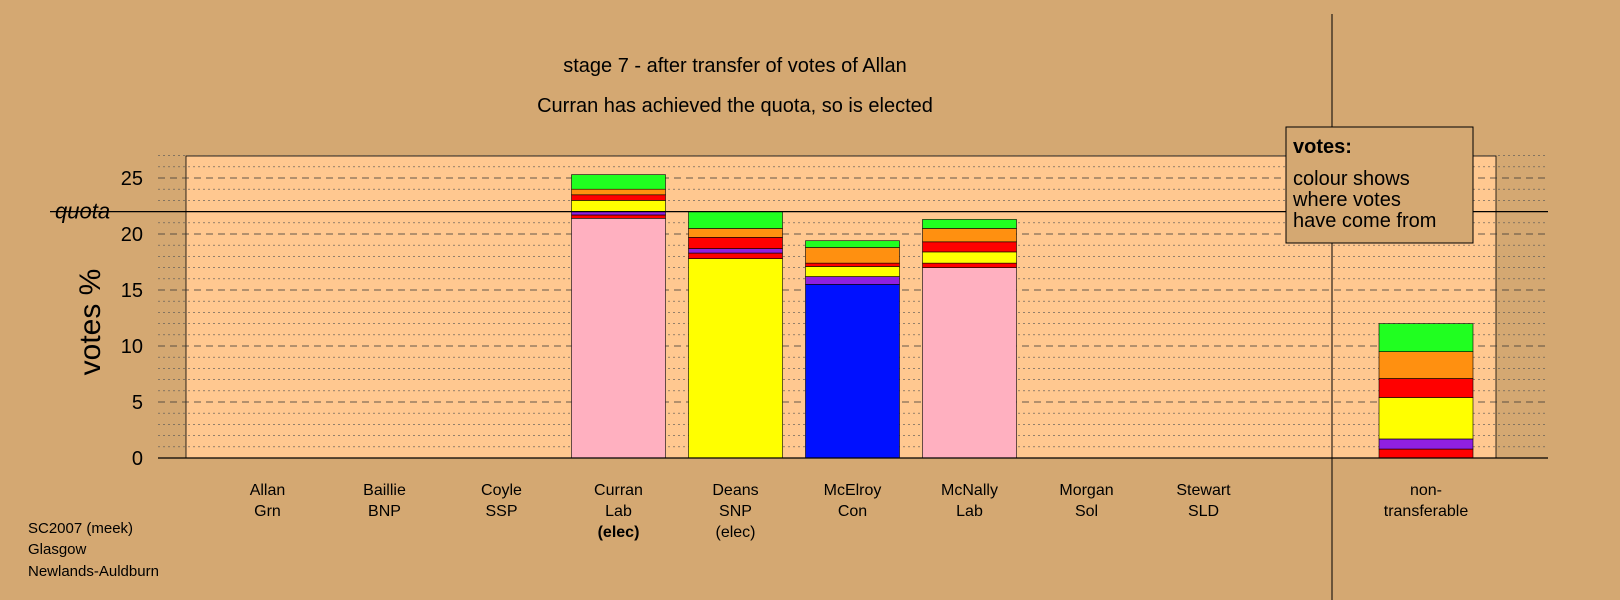  I want to click on bar-deans, so click(735, 335).